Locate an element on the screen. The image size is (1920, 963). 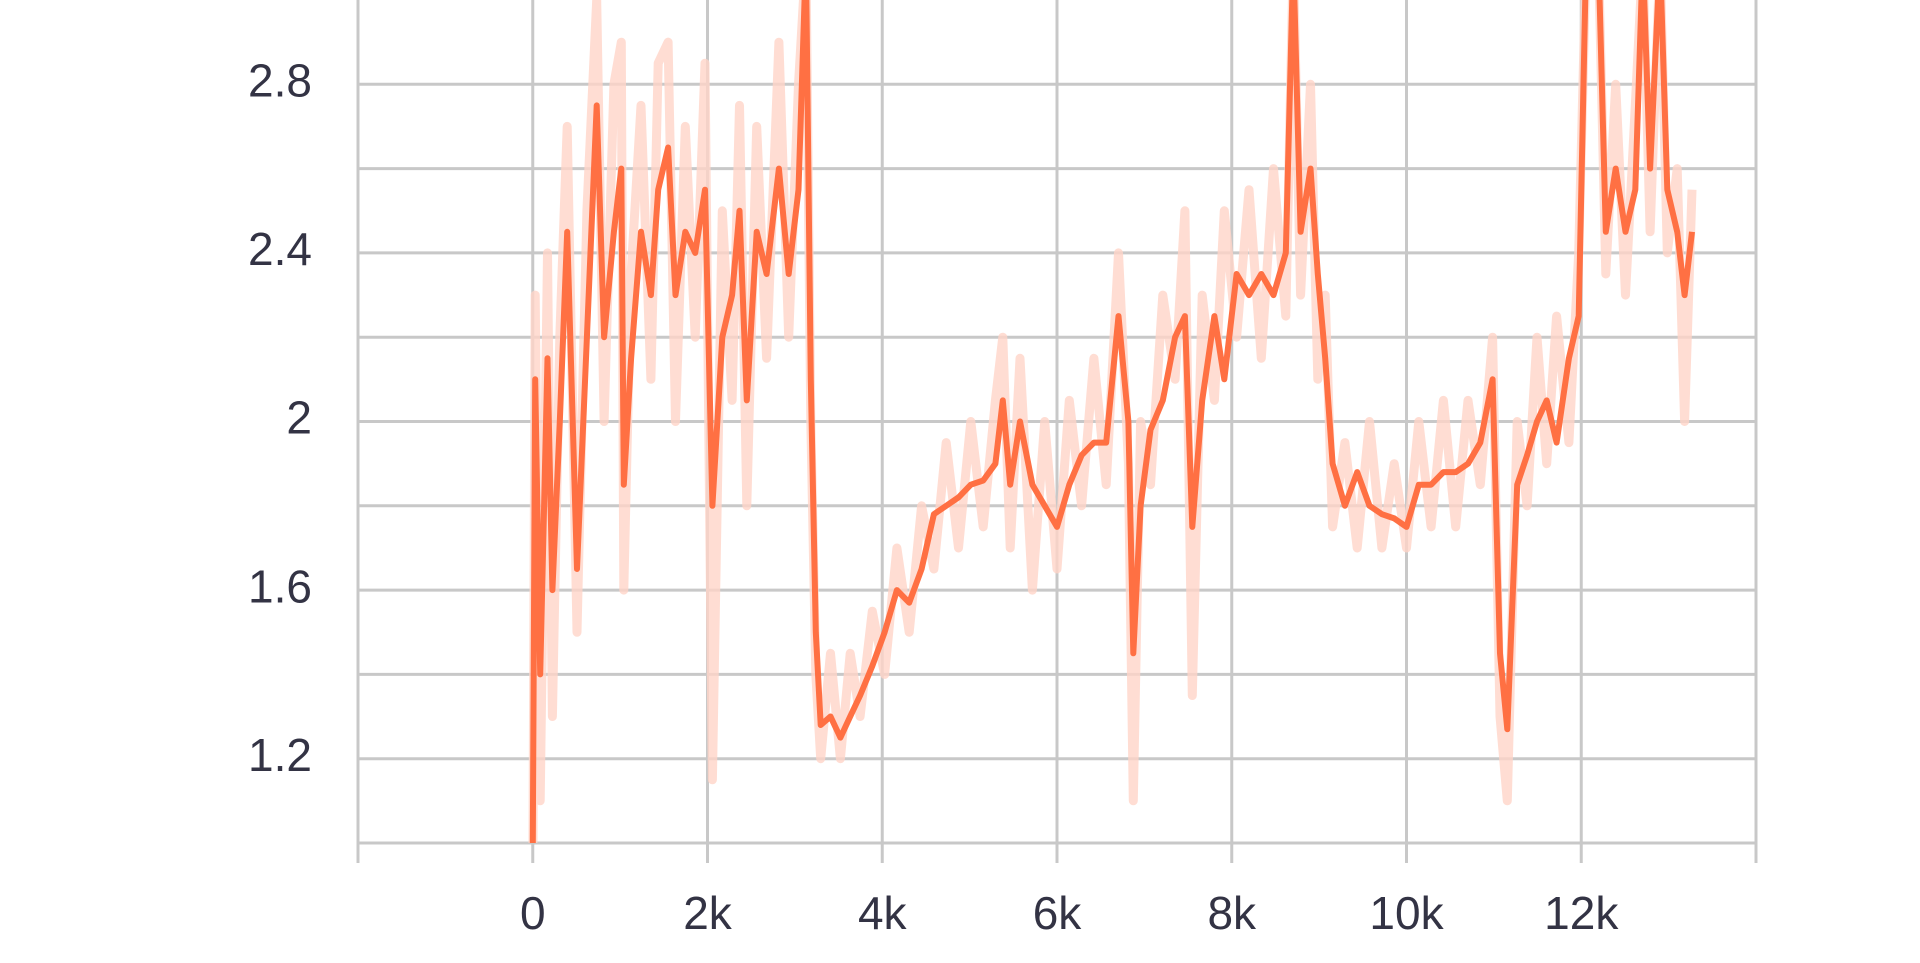
y-tick-label: 1.2 is located at coordinates (280, 755).